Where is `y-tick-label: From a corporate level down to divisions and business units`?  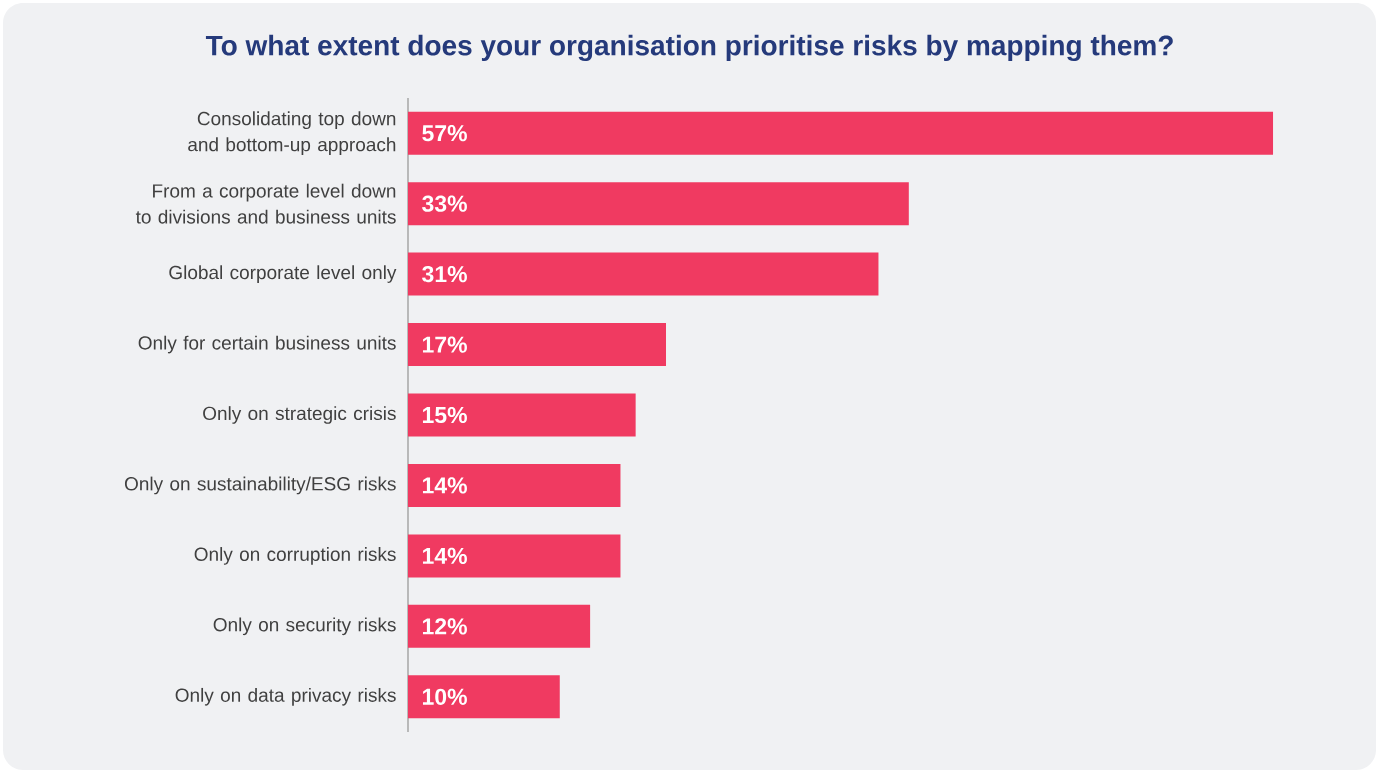
y-tick-label: From a corporate level down to divisions and business units is located at coordinates (265, 203).